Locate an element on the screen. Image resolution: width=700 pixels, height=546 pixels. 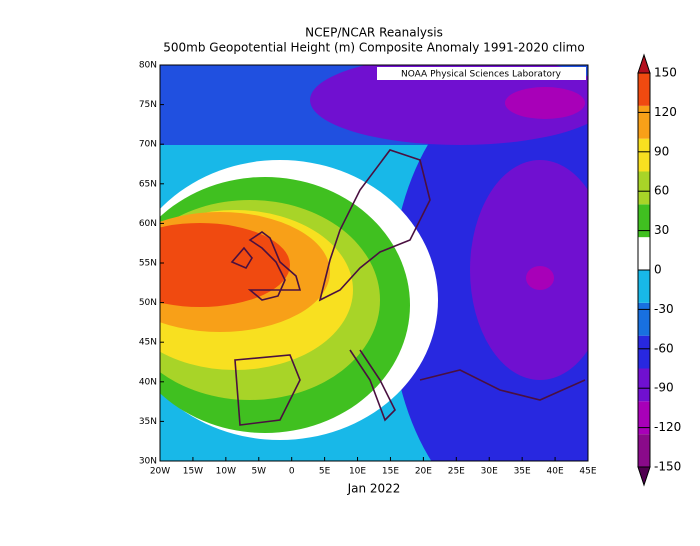
colorbar-under is located at coordinates (644, 476).